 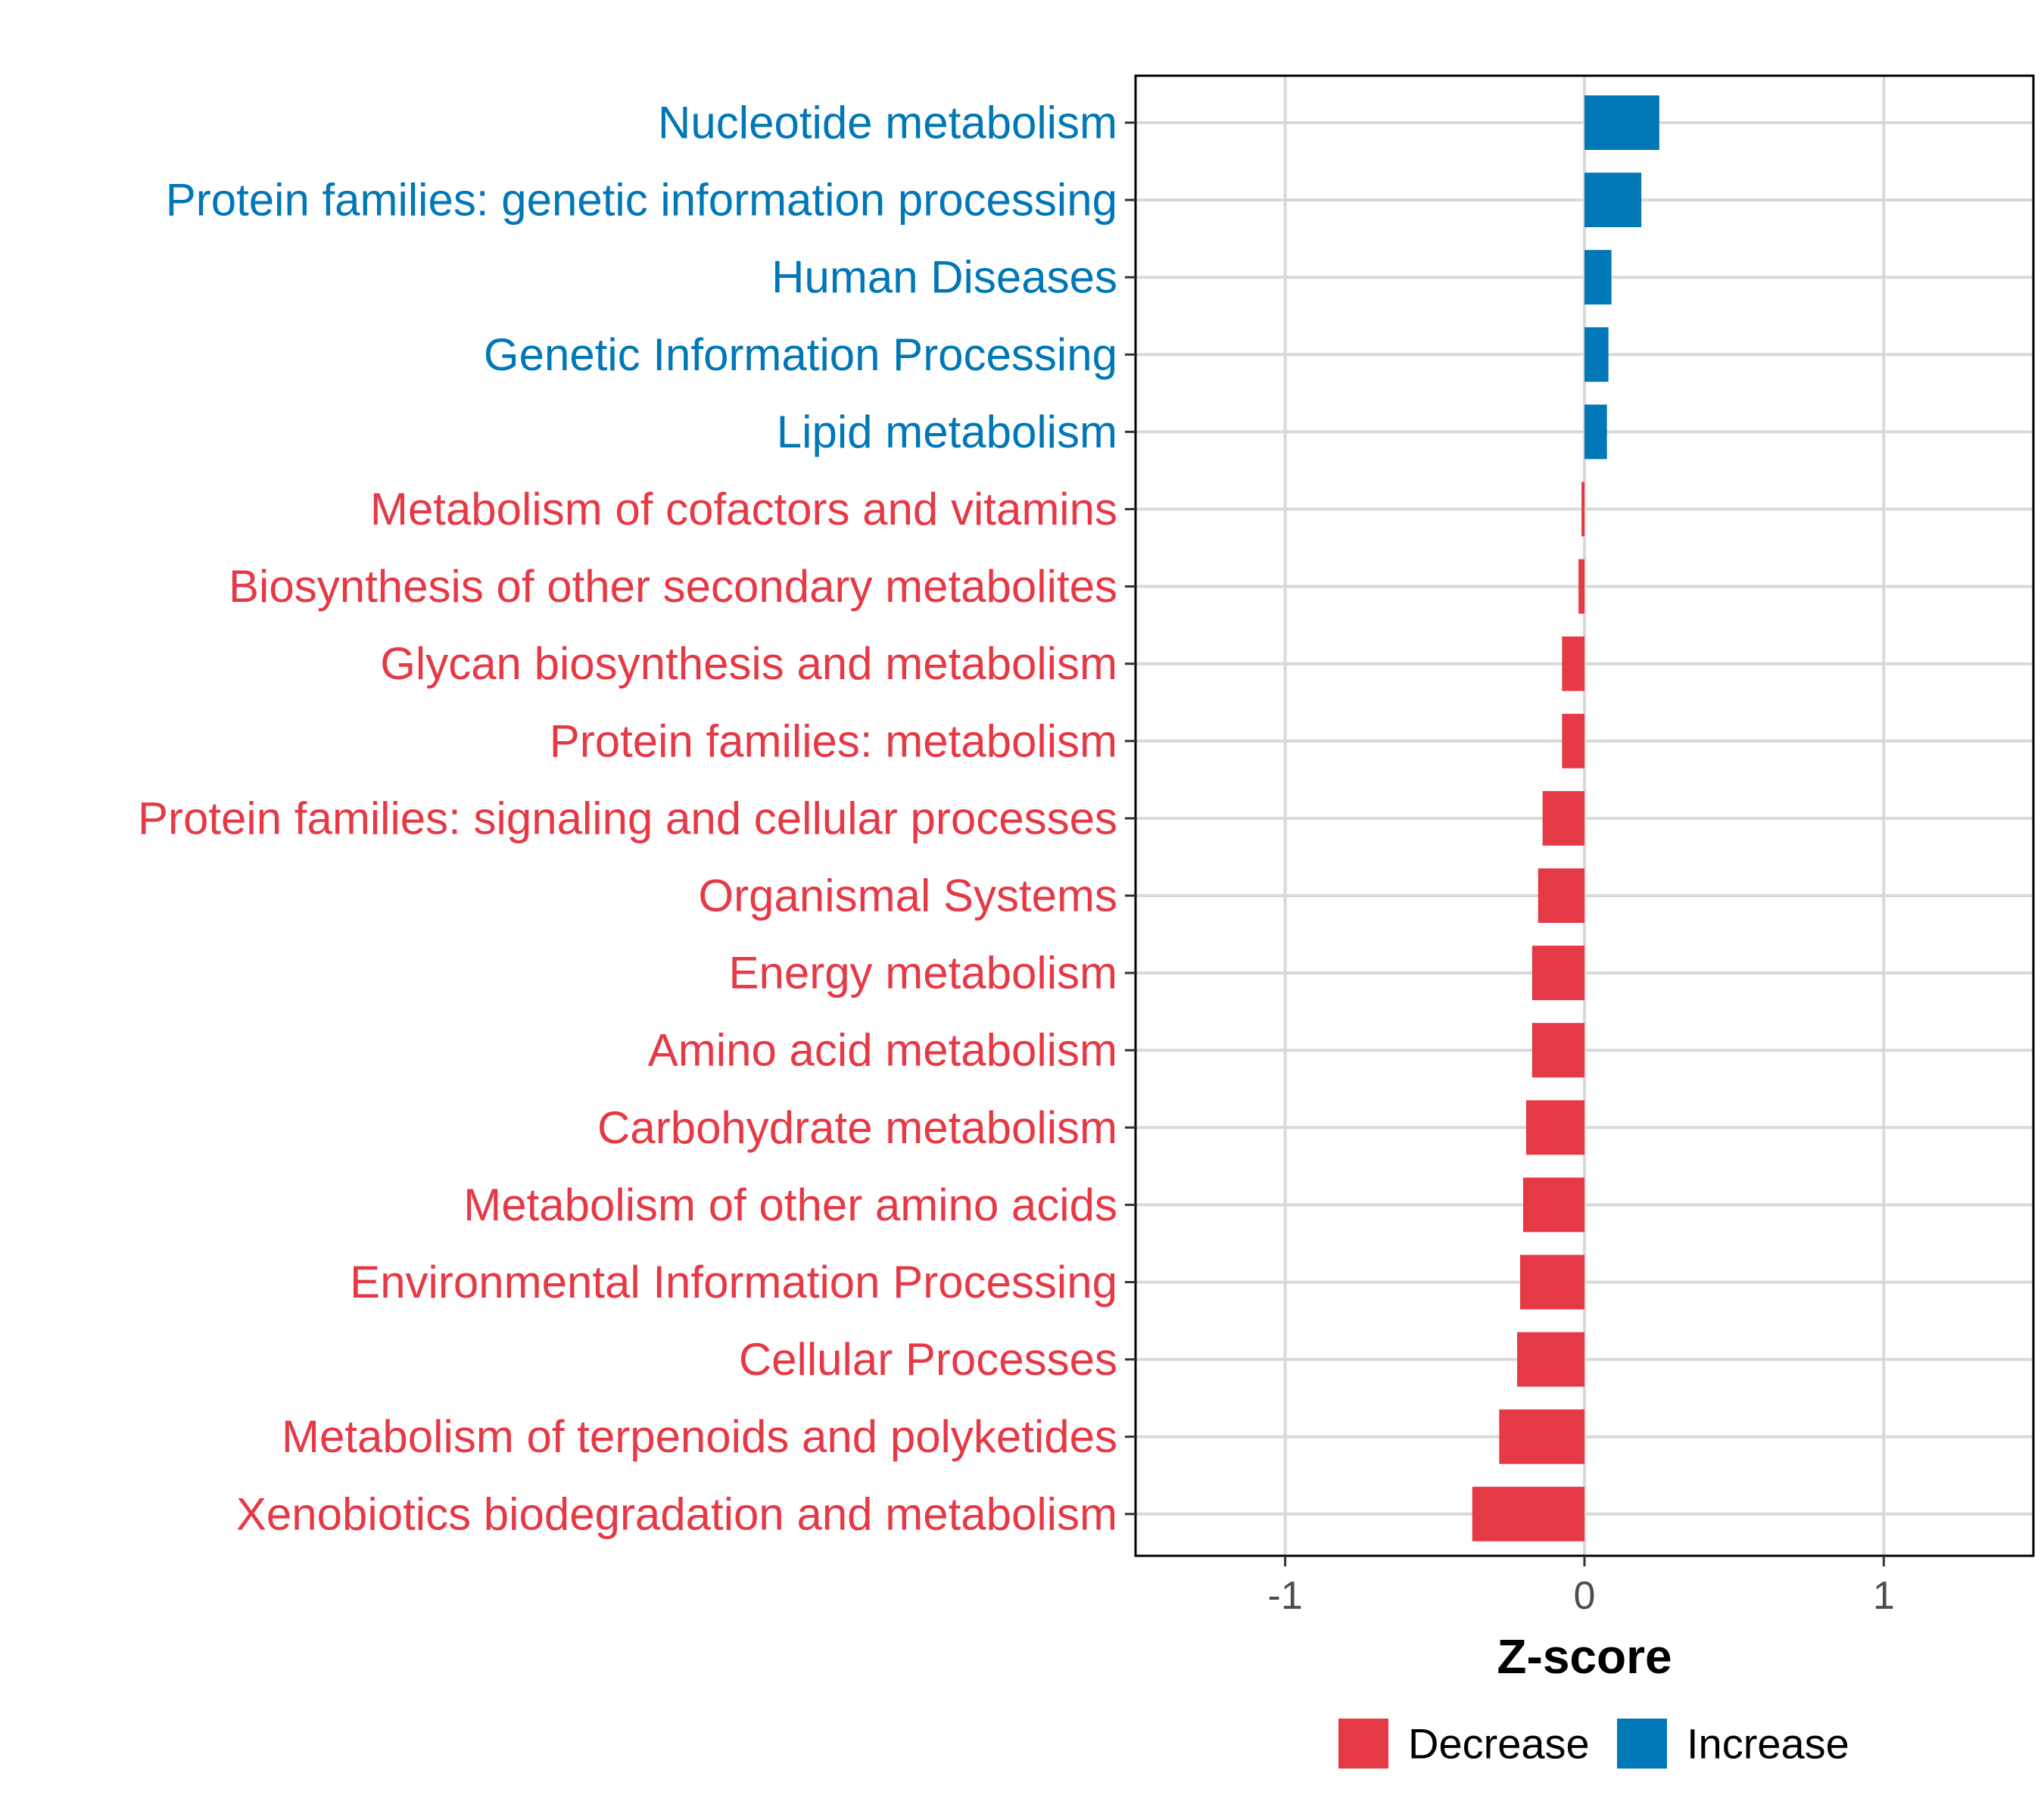 What do you see at coordinates (743, 510) in the screenshot?
I see `category-label: Metabolism of cofactors and vitamins` at bounding box center [743, 510].